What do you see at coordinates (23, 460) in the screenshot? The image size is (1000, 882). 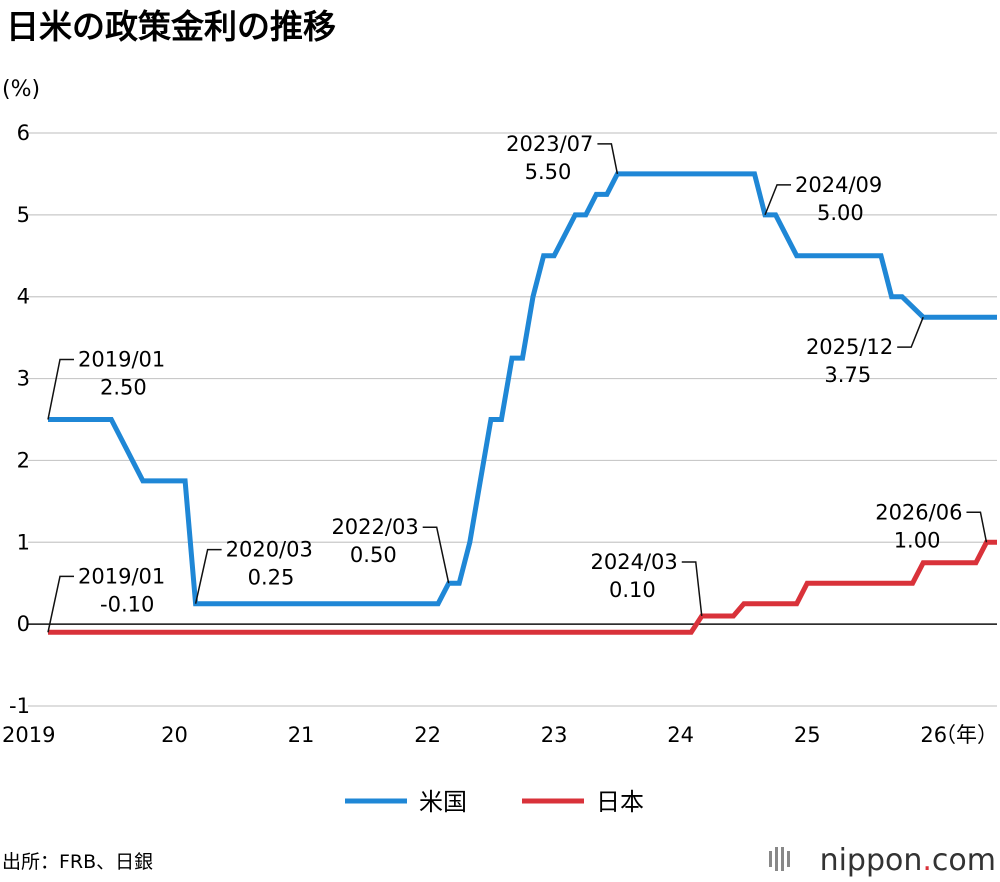 I see `y-tick-label: 2` at bounding box center [23, 460].